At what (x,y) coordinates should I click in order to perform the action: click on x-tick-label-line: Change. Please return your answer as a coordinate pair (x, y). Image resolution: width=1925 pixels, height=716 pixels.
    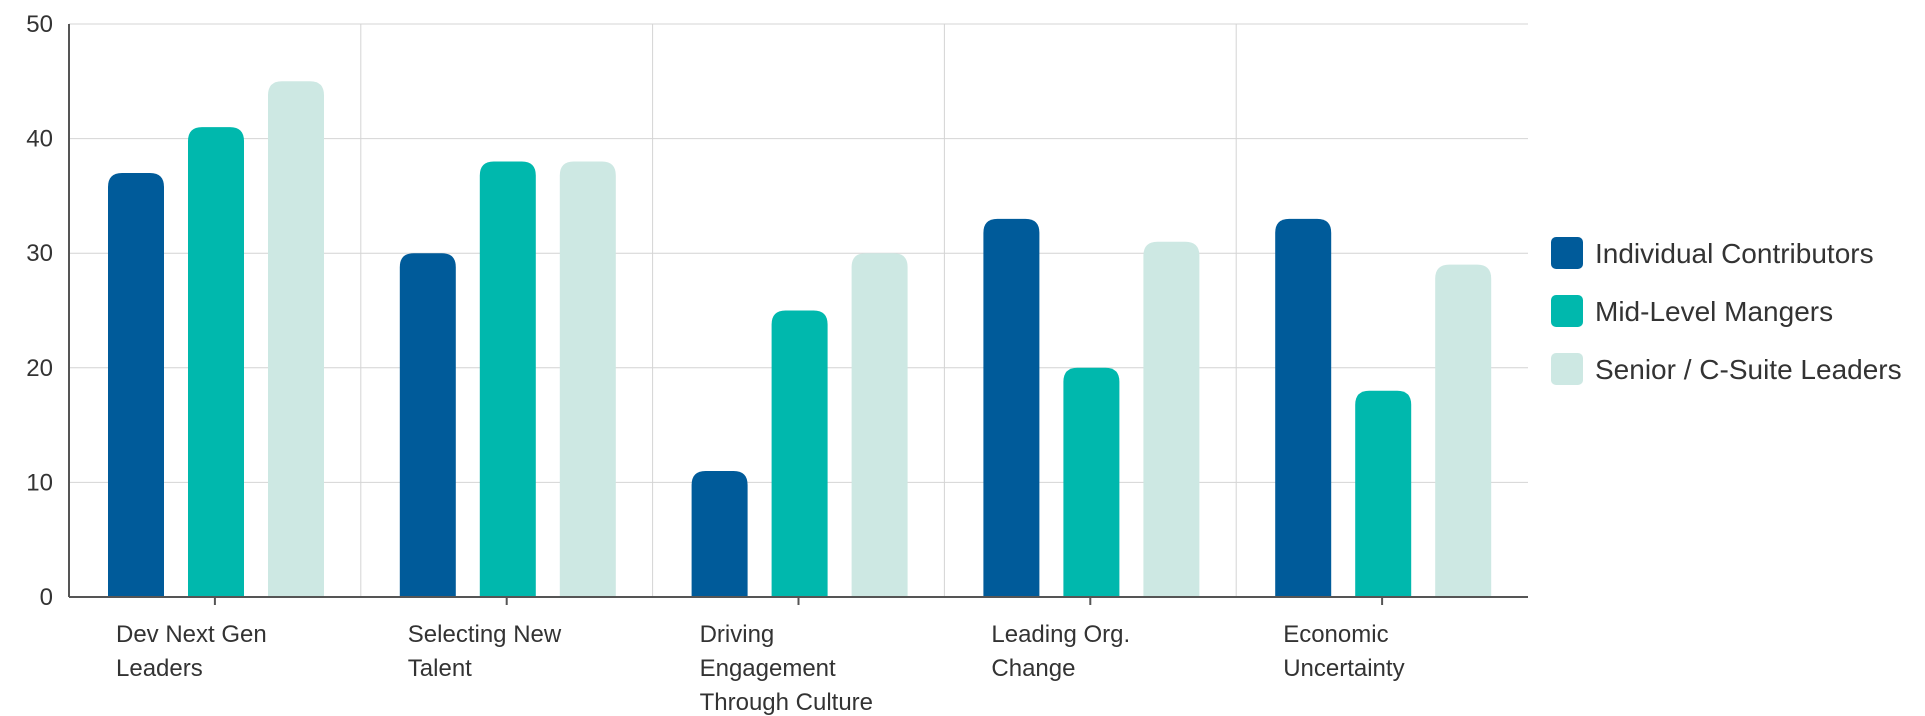
    Looking at the image, I should click on (1033, 668).